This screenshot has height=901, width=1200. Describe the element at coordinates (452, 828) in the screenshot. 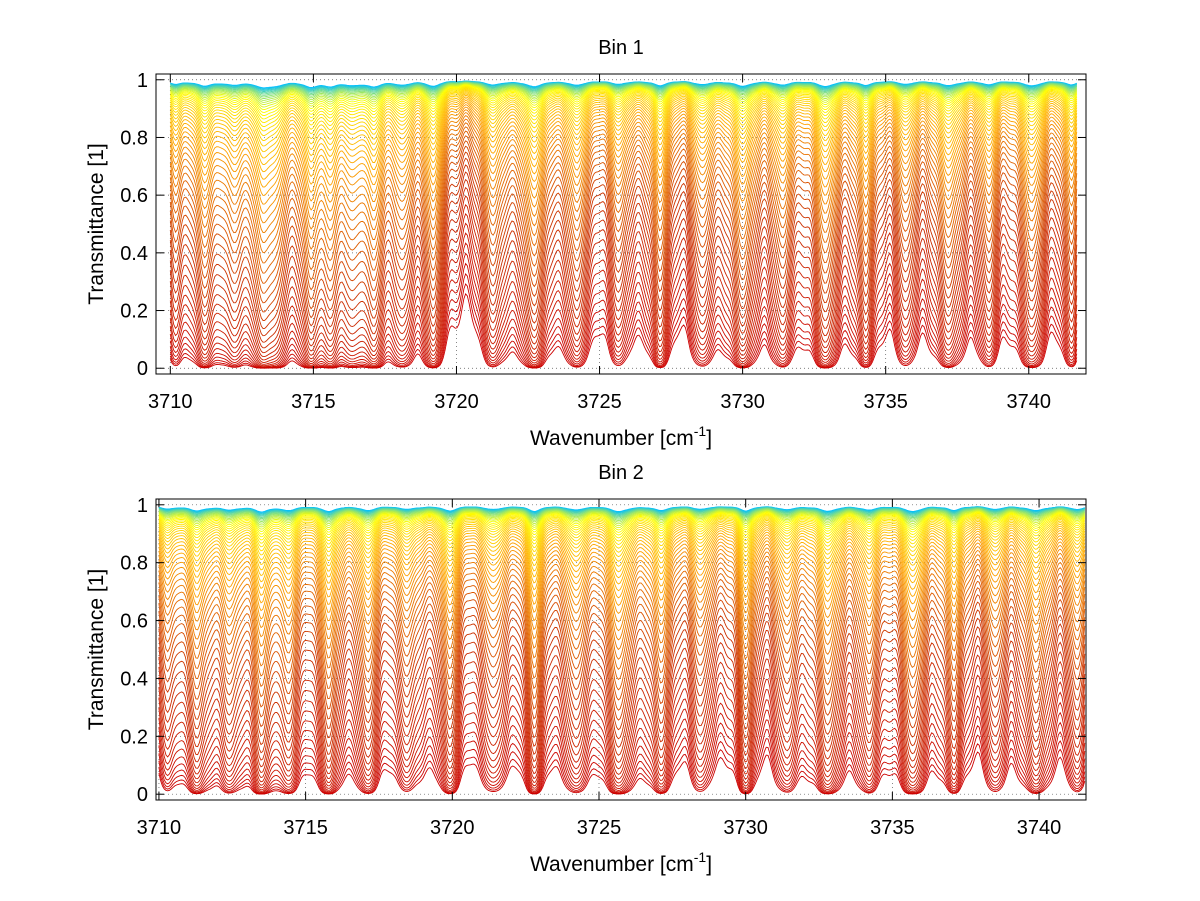

I see `x-tick-label: 3720` at that location.